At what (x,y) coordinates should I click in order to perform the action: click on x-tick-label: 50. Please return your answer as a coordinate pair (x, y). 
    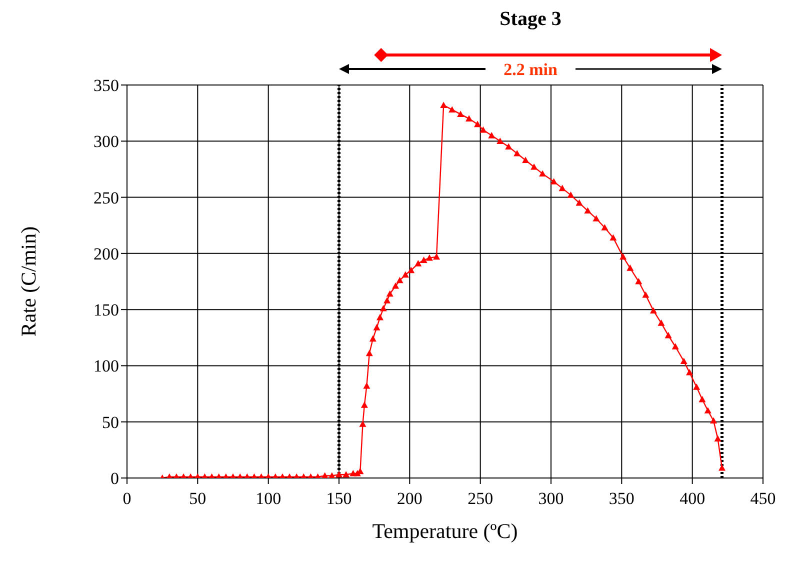
    Looking at the image, I should click on (197, 498).